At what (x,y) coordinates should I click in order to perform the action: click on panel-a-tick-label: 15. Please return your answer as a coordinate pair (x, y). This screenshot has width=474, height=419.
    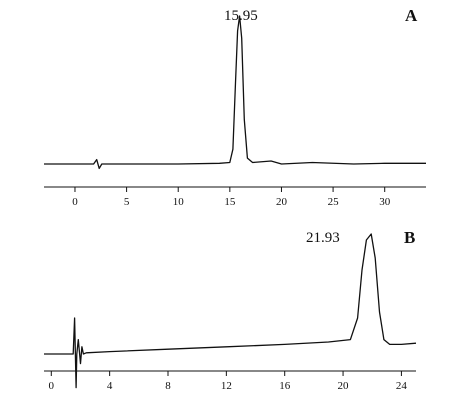
    Looking at the image, I should click on (230, 202).